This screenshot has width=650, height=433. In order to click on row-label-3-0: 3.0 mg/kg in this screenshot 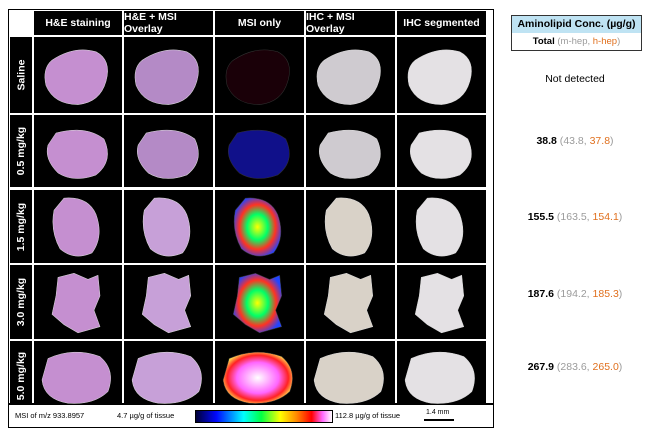, I will do `click(21, 302)`.